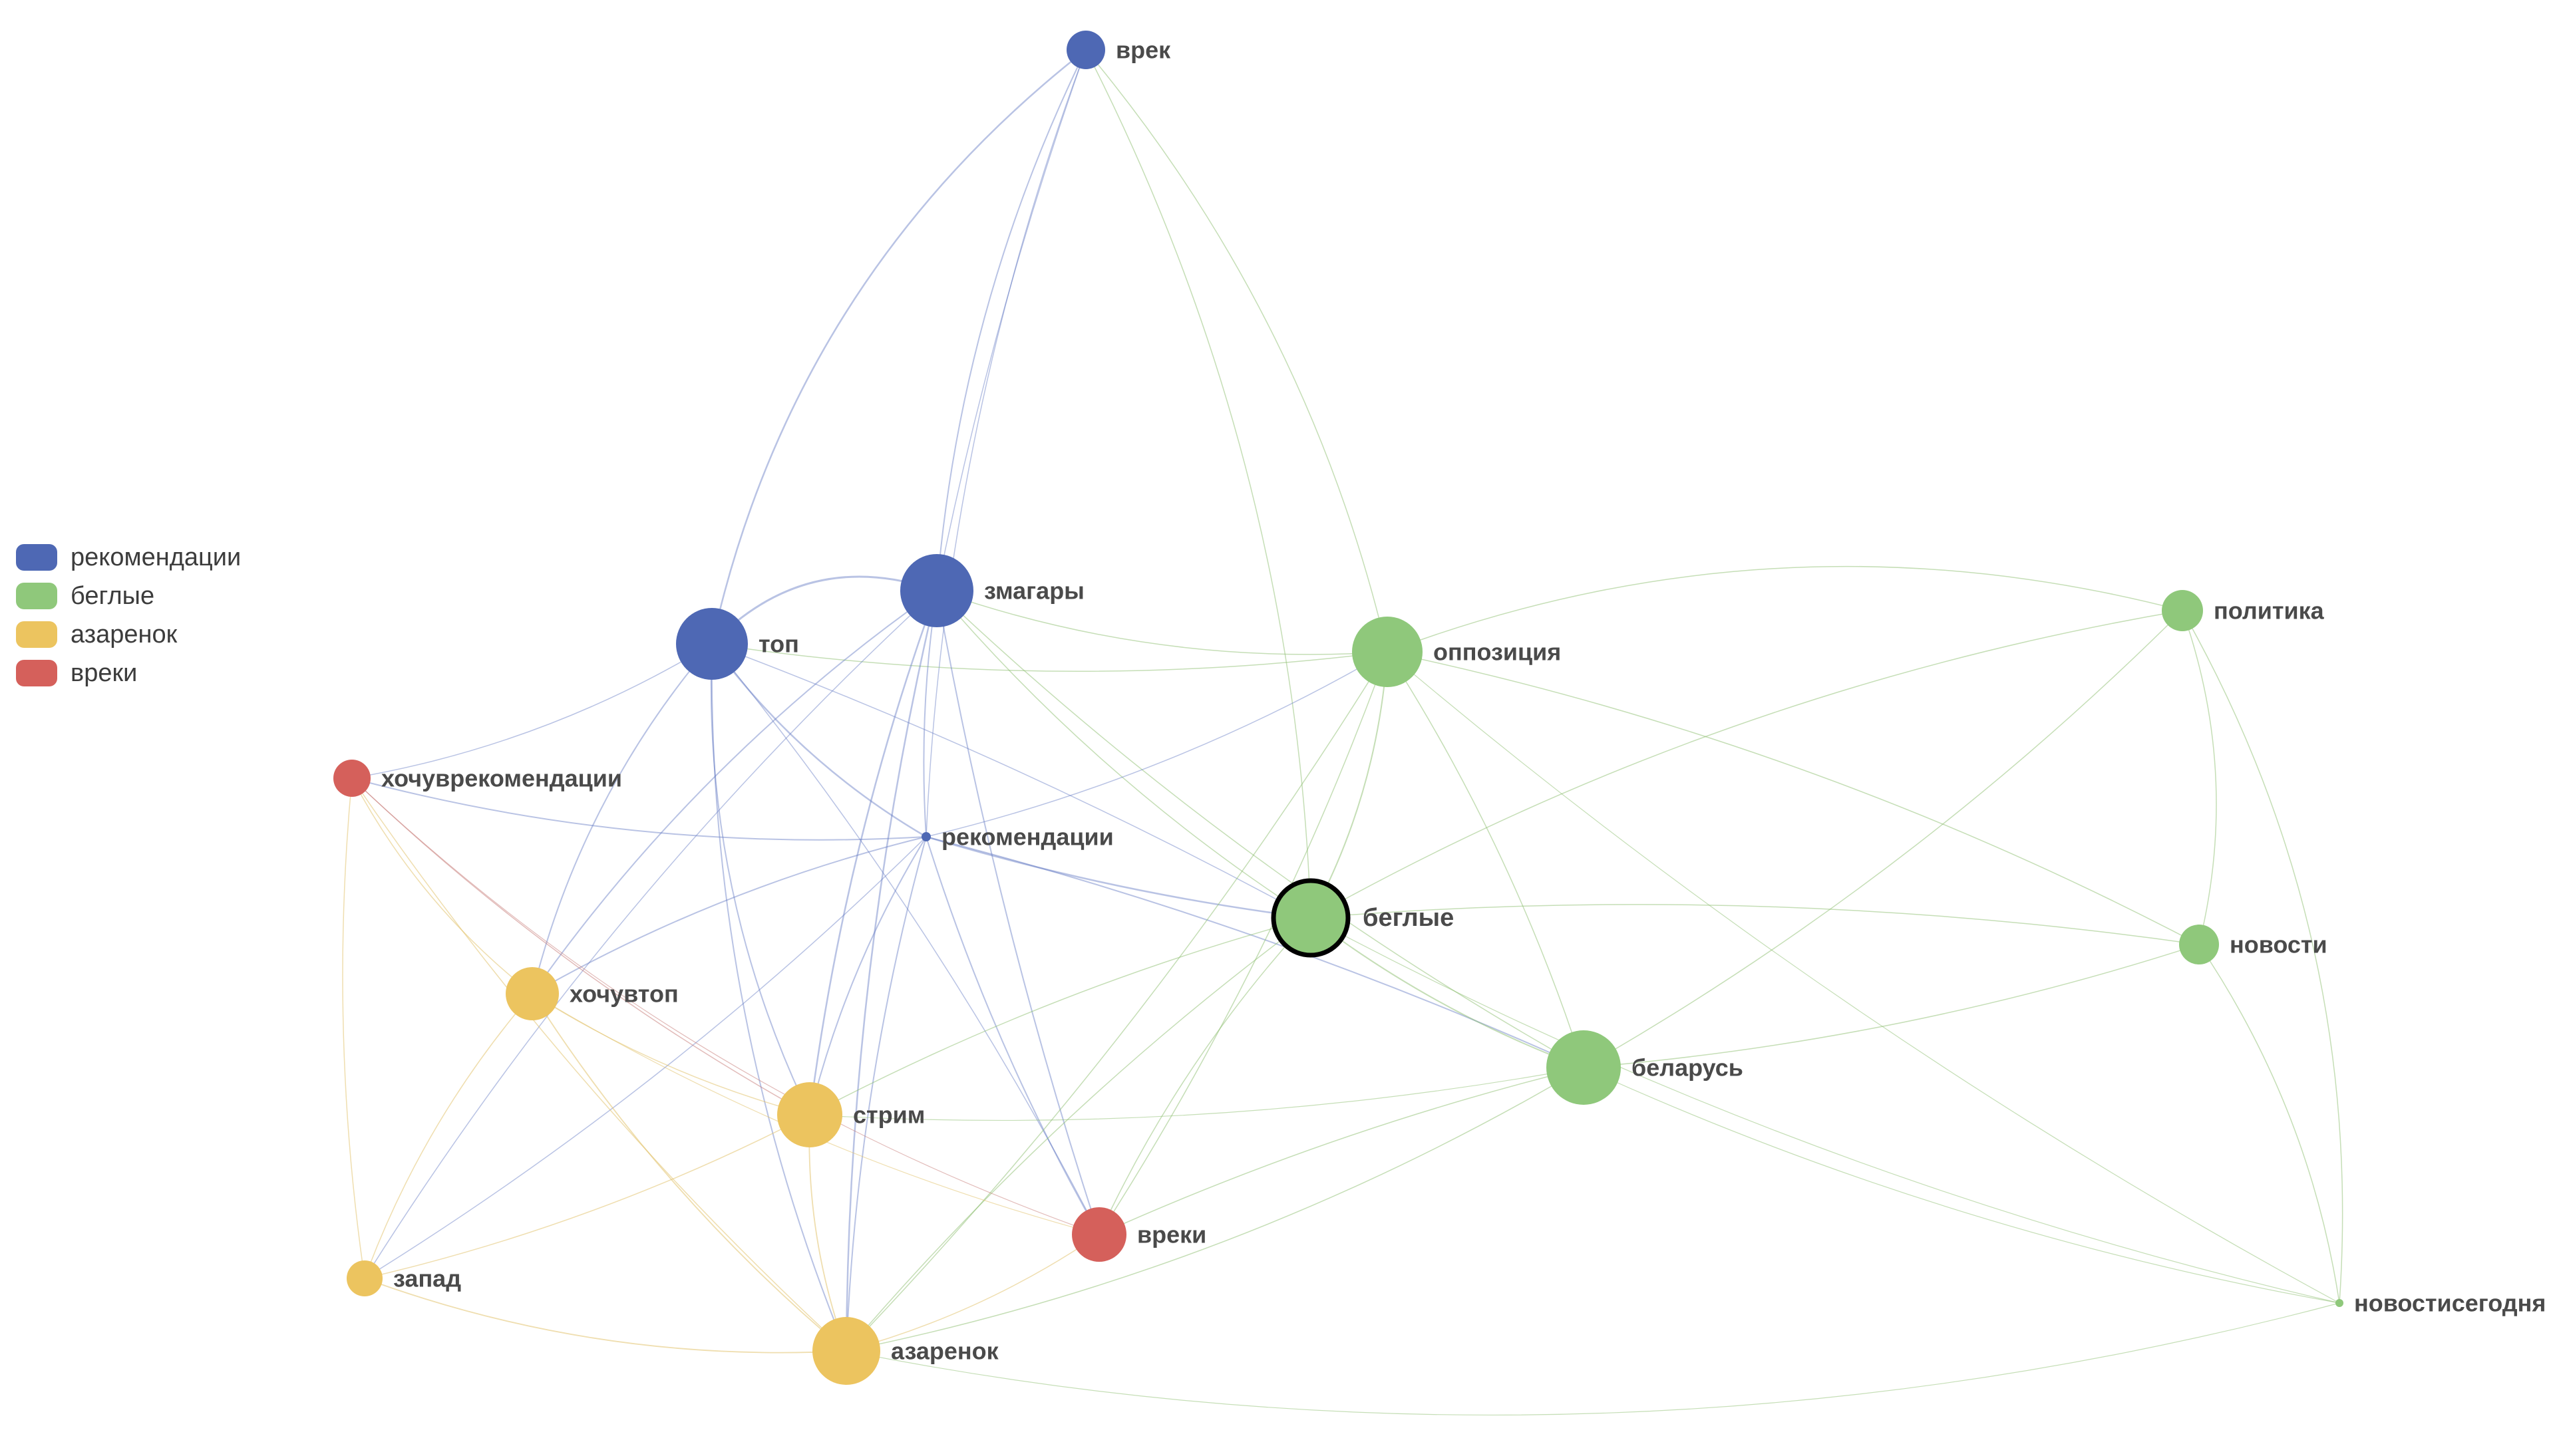  What do you see at coordinates (779, 644) in the screenshot?
I see `graph-node-label-top: топ` at bounding box center [779, 644].